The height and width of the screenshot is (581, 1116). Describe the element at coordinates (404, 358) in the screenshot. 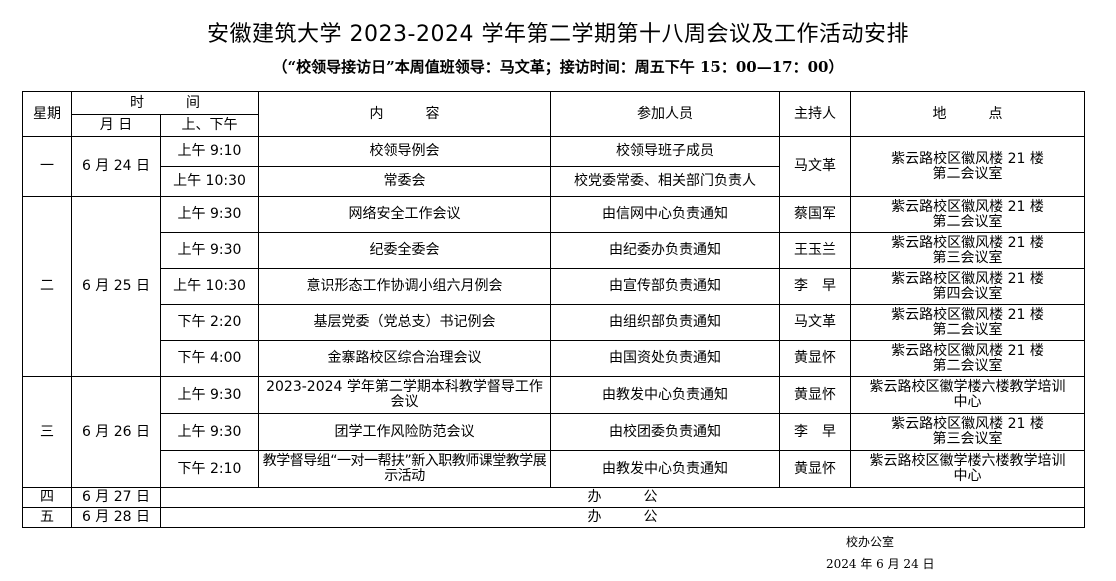

I see `content-cell: 金寨路校区综合治理会议` at that location.